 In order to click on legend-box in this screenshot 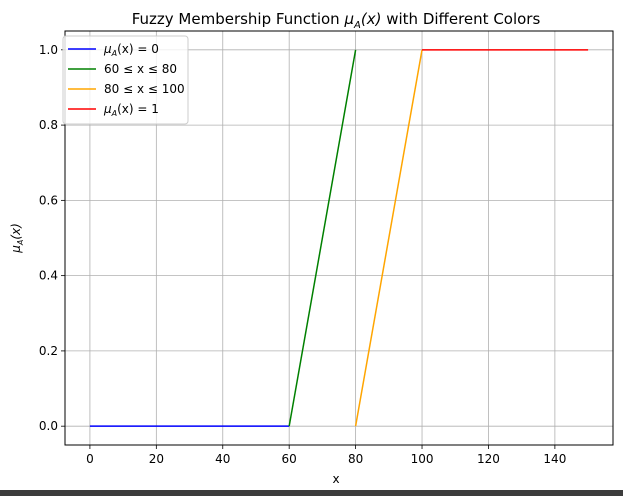, I will do `click(125, 80)`.